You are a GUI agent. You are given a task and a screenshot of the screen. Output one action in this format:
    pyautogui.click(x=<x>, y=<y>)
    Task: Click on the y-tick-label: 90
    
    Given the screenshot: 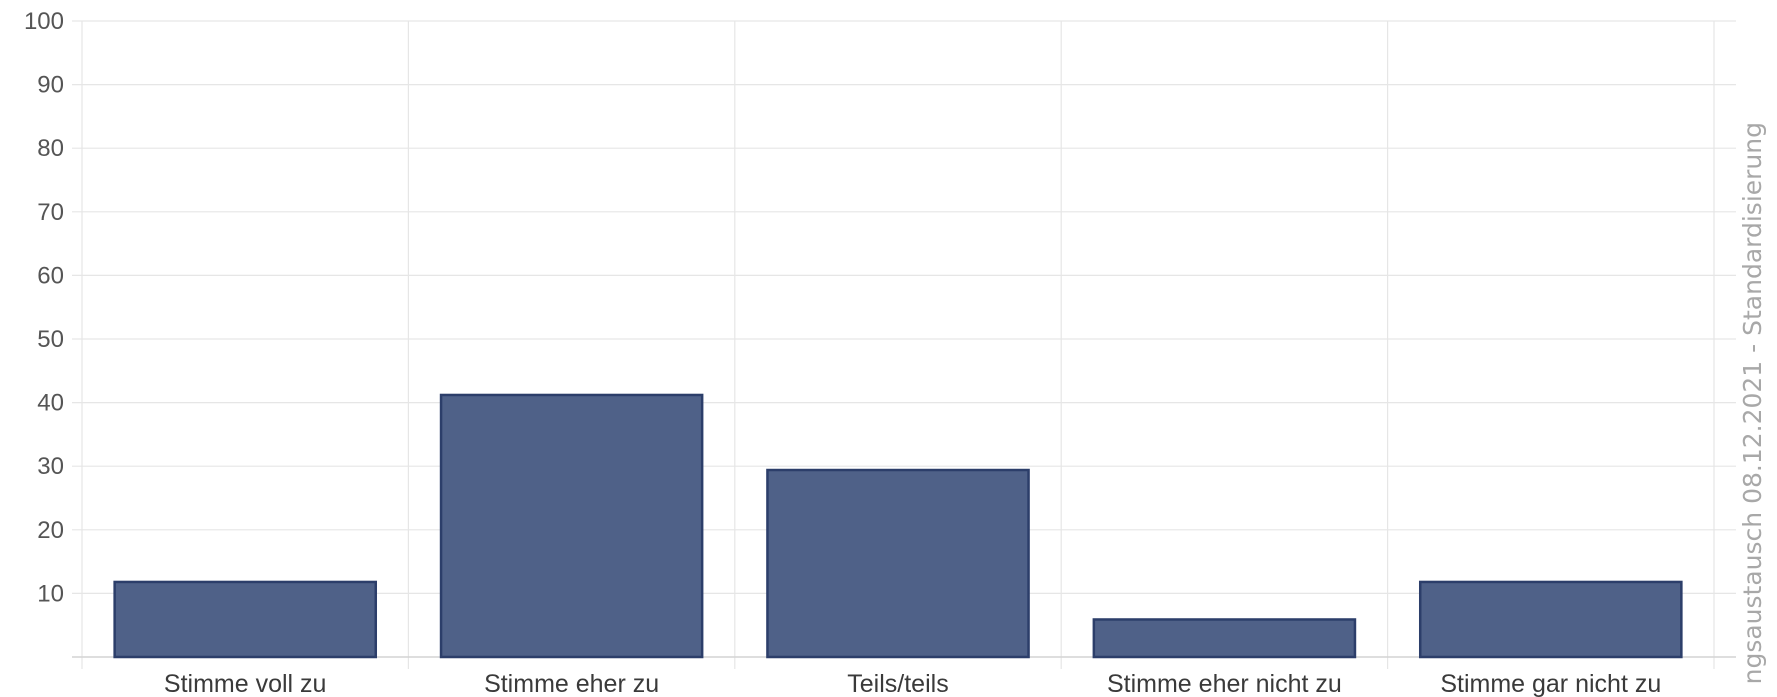 What is the action you would take?
    pyautogui.click(x=50, y=85)
    